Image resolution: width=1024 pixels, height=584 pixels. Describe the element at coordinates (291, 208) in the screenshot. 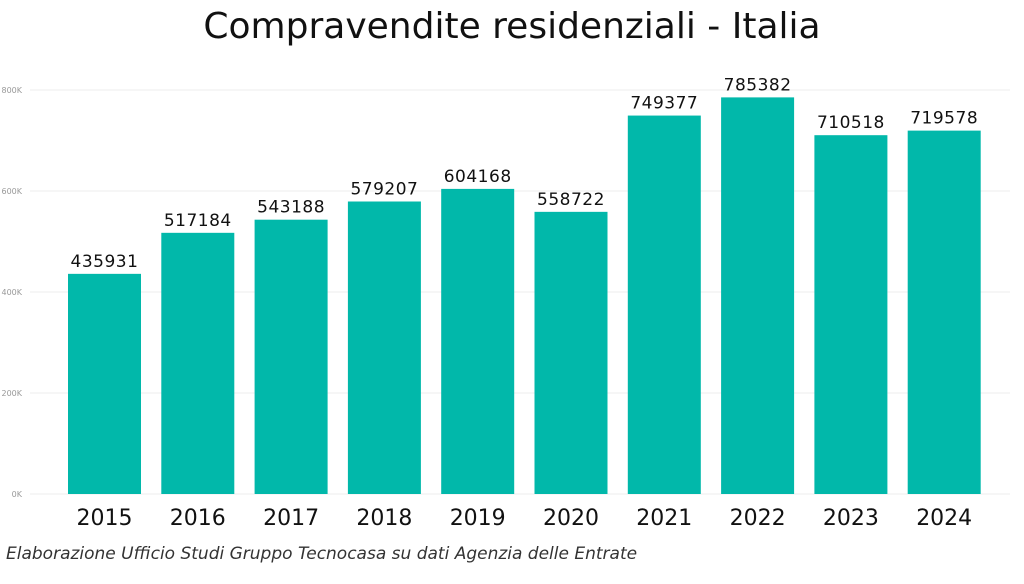

I see `data-label: 543188` at that location.